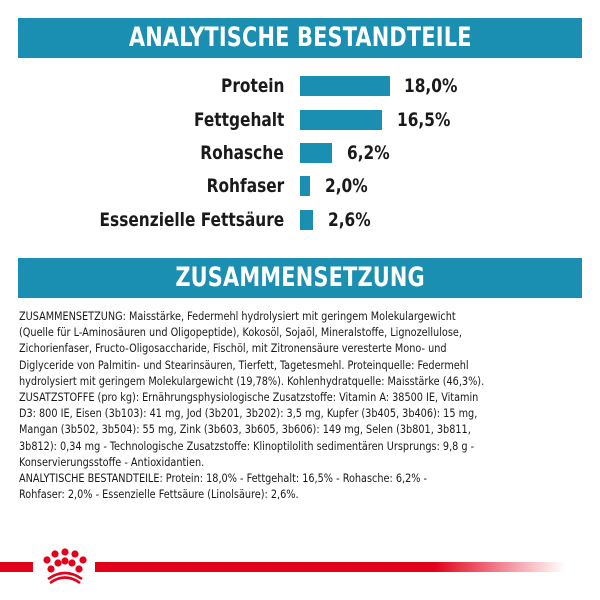 The height and width of the screenshot is (600, 600). What do you see at coordinates (252, 86) in the screenshot?
I see `row-label: Protein` at bounding box center [252, 86].